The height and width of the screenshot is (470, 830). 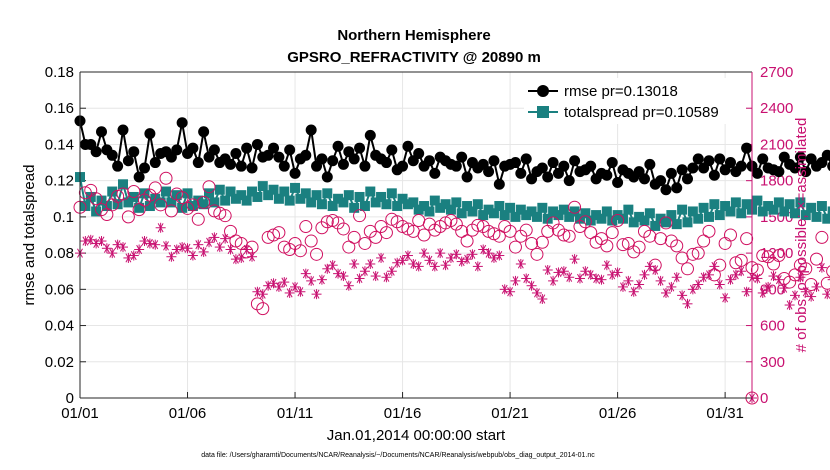 What do you see at coordinates (29, 235) in the screenshot?
I see `y-axis-left-label: rmse and totalspread` at bounding box center [29, 235].